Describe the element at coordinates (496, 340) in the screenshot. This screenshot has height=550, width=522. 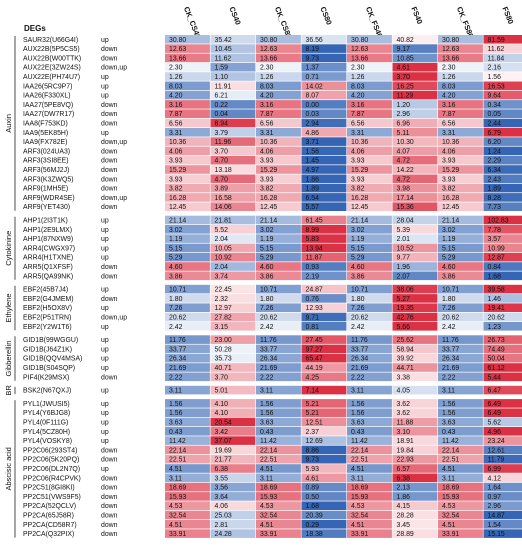
I see `cell-value: 26.73` at that location.